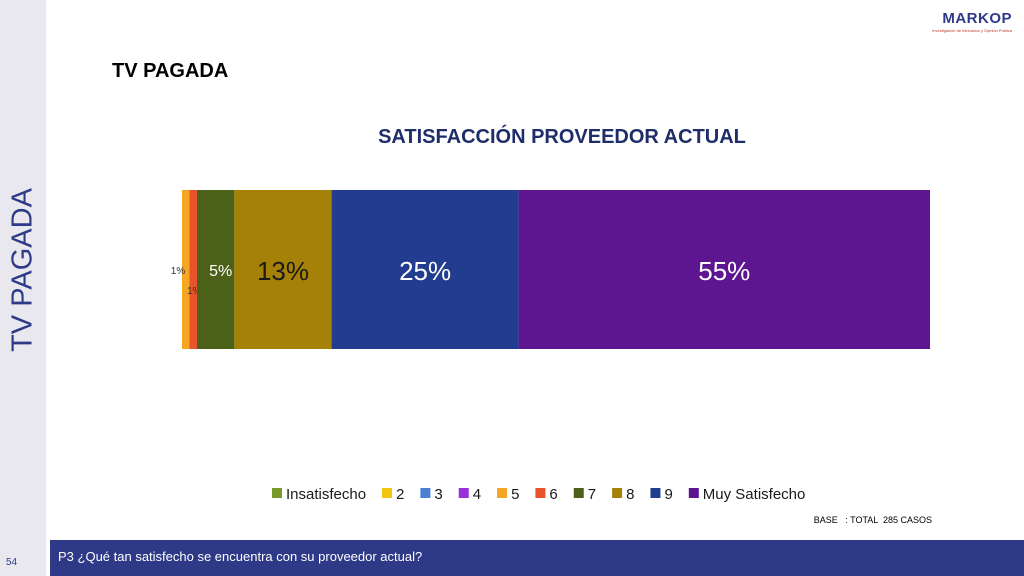 The image size is (1024, 576). I want to click on section-title: TV PAGADA, so click(170, 71).